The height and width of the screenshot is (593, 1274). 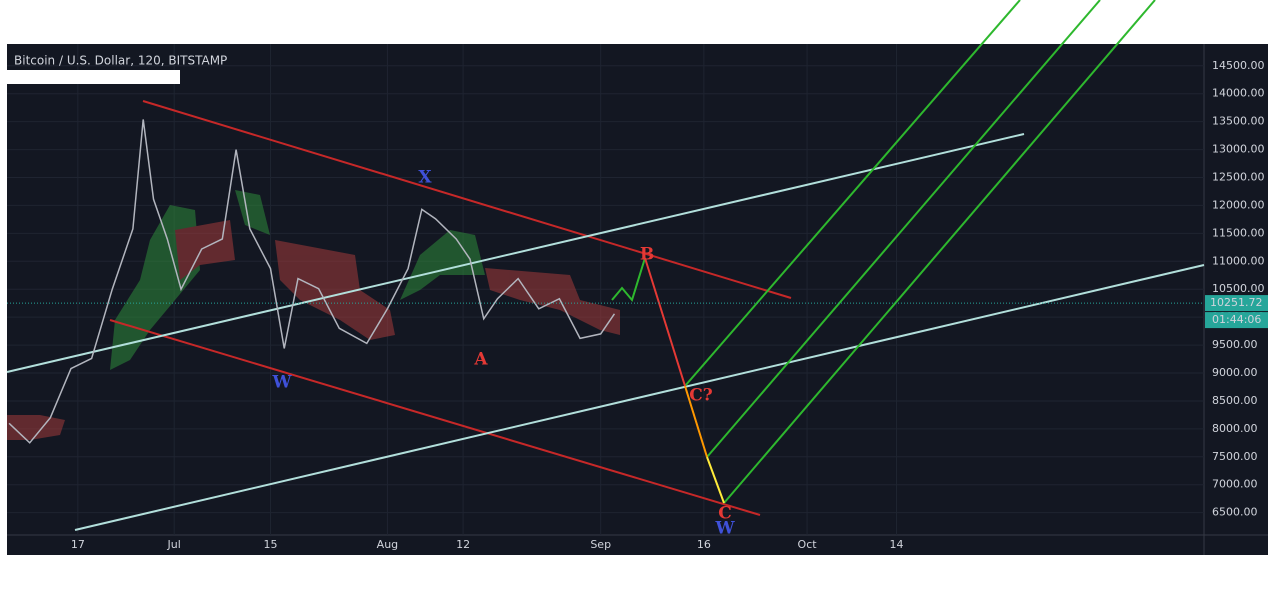 I want to click on x-tick-label: 16, so click(x=704, y=544).